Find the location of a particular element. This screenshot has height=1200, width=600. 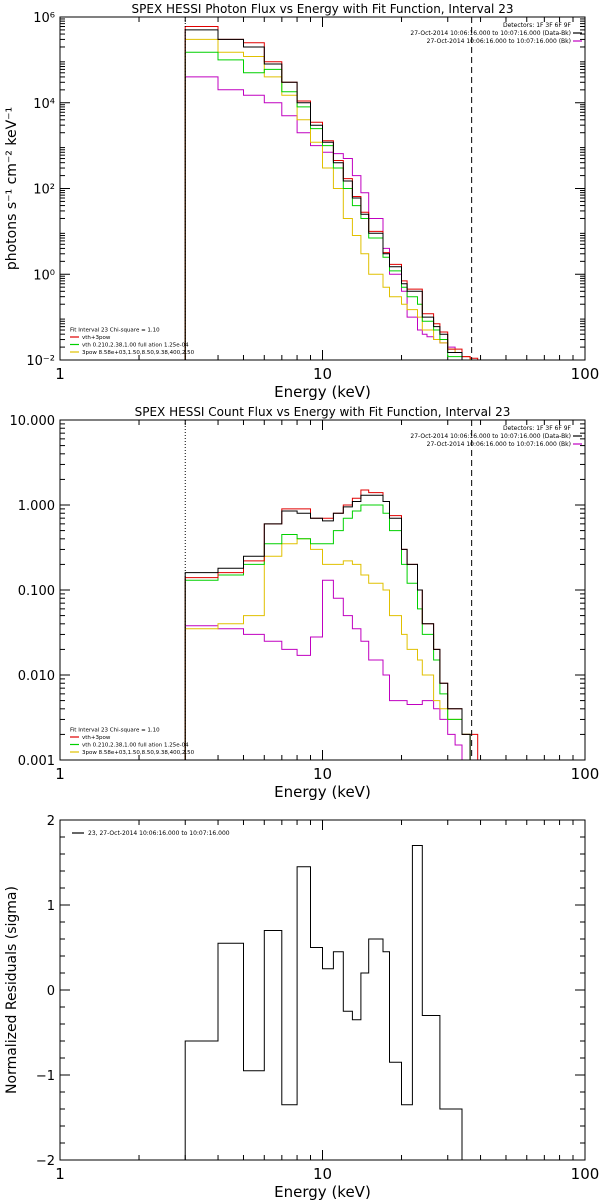

y-tick-label: 10² is located at coordinates (44, 190).